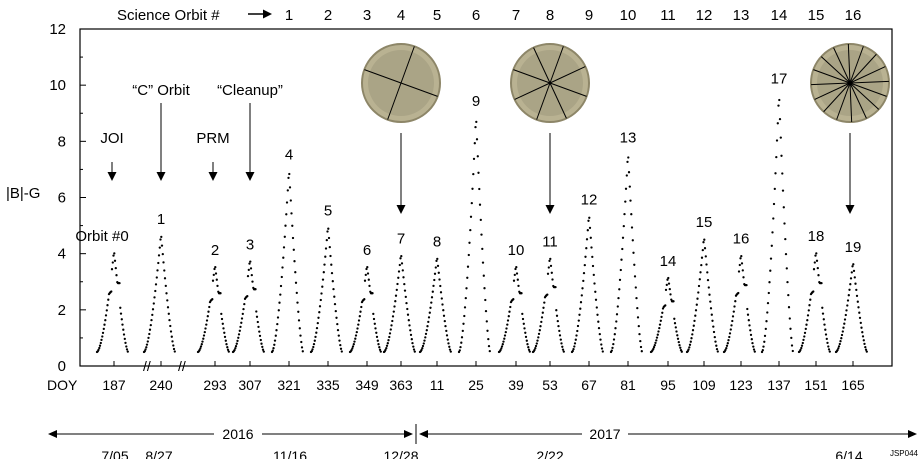 Image resolution: width=923 pixels, height=459 pixels. I want to click on axis-break-1: //, so click(147, 366).